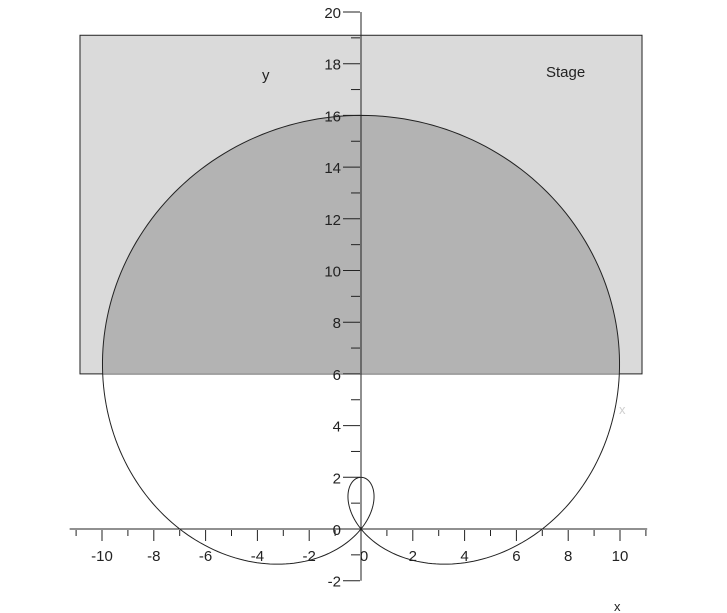 Image resolution: width=727 pixels, height=613 pixels. Describe the element at coordinates (205, 556) in the screenshot. I see `x-tick-label: -6` at that location.